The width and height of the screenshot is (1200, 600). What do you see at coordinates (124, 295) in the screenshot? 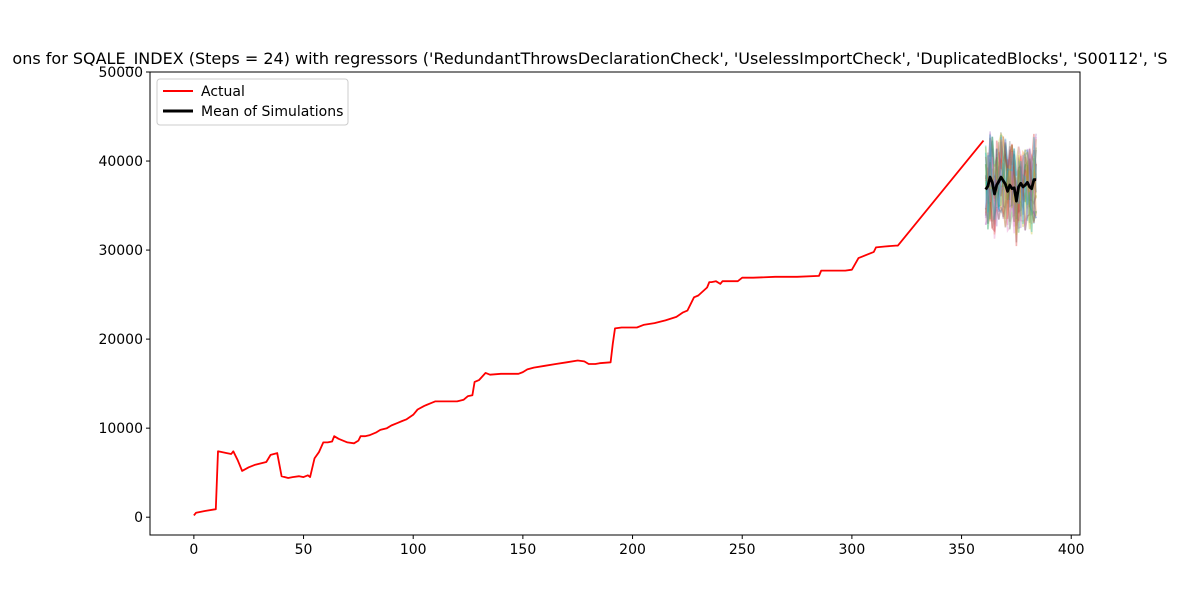
I see `y-axis-ticks: 0 10000 20000 30000 40000 50000` at bounding box center [124, 295].